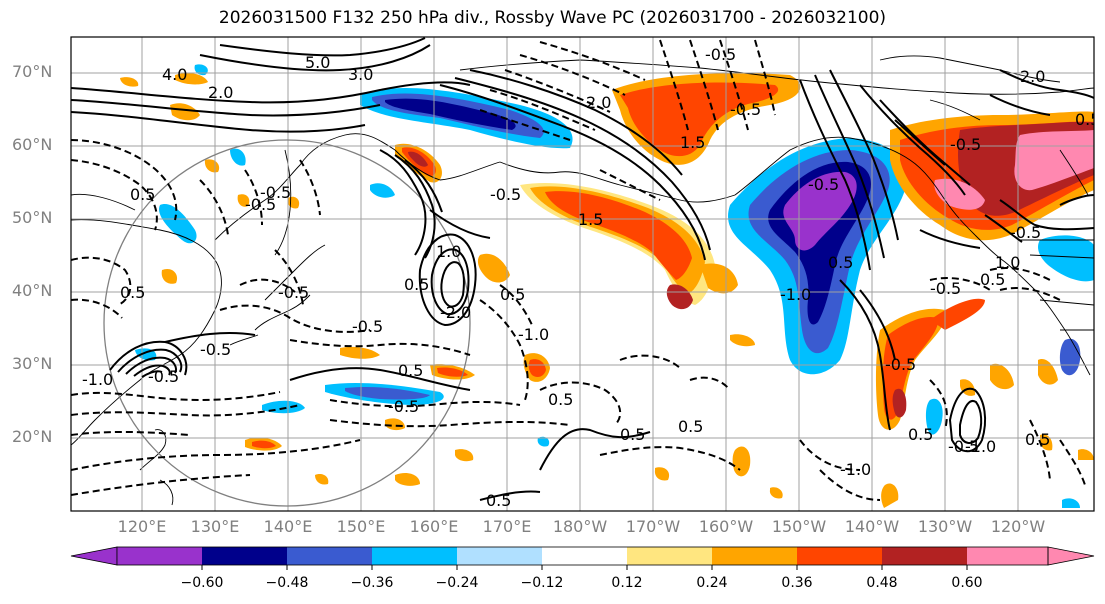 Image resolution: width=1105 pixels, height=604 pixels. I want to click on contour-label: 5.0, so click(317, 62).